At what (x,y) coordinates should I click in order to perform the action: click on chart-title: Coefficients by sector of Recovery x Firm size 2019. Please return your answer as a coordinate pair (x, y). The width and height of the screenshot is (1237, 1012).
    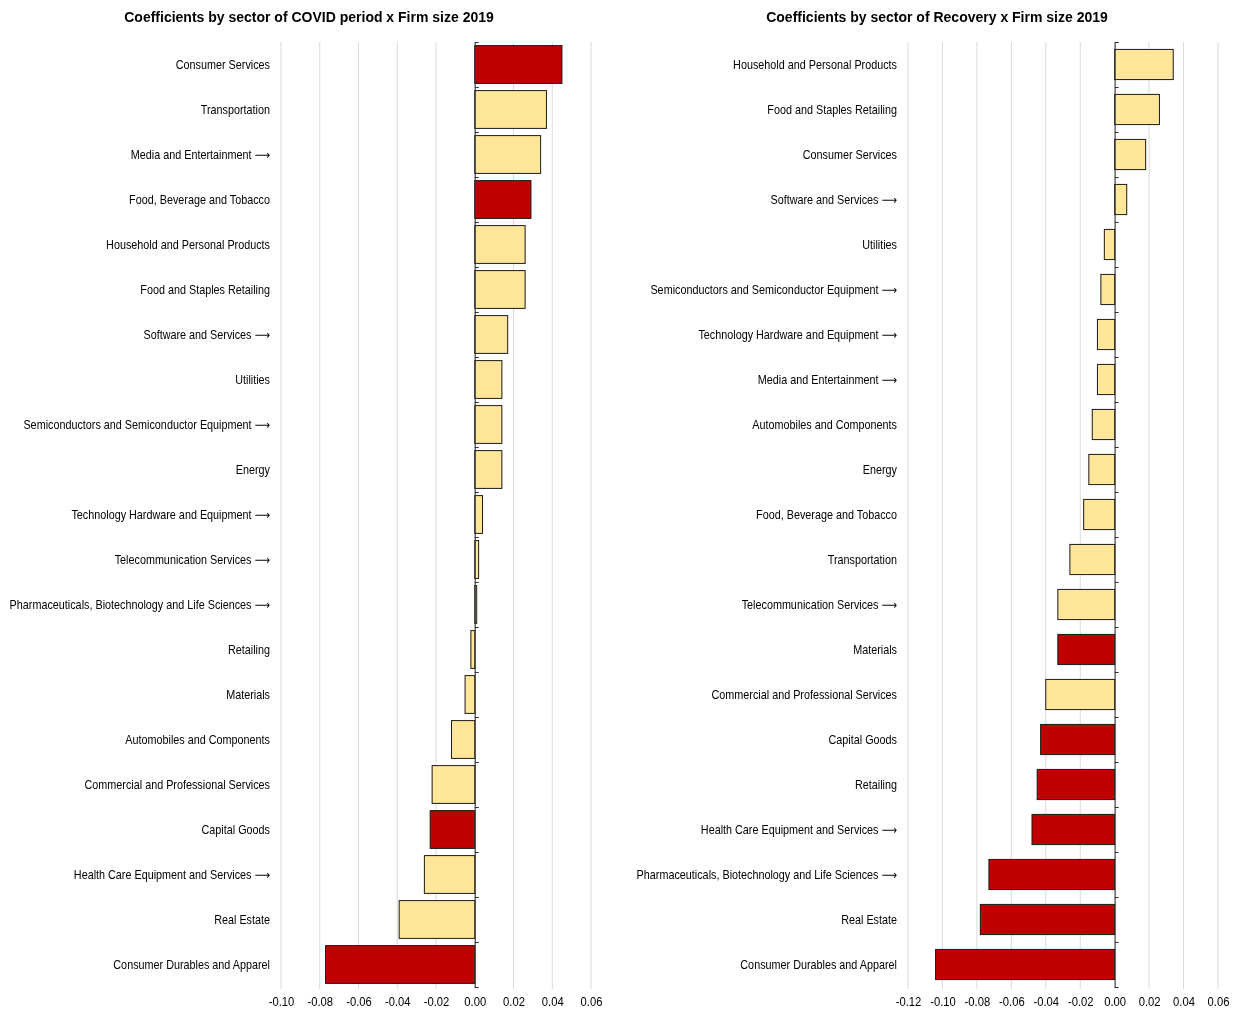
    Looking at the image, I should click on (937, 17).